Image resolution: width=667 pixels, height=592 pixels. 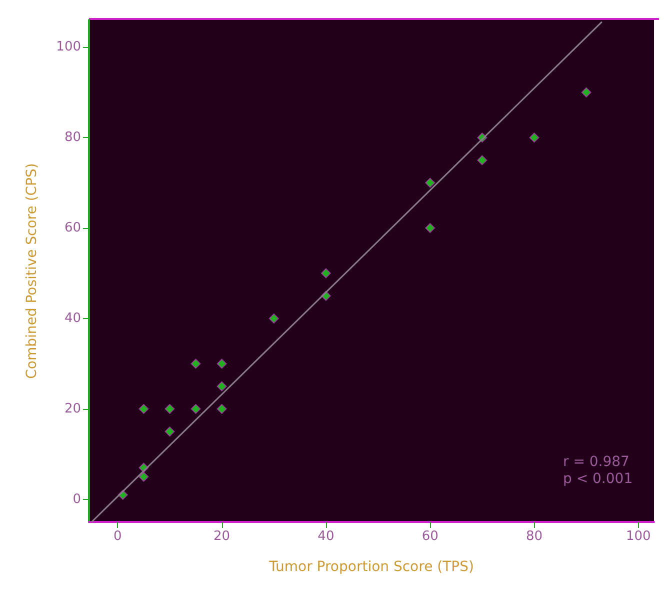 I want to click on x-tick-label: 100, so click(x=638, y=536).